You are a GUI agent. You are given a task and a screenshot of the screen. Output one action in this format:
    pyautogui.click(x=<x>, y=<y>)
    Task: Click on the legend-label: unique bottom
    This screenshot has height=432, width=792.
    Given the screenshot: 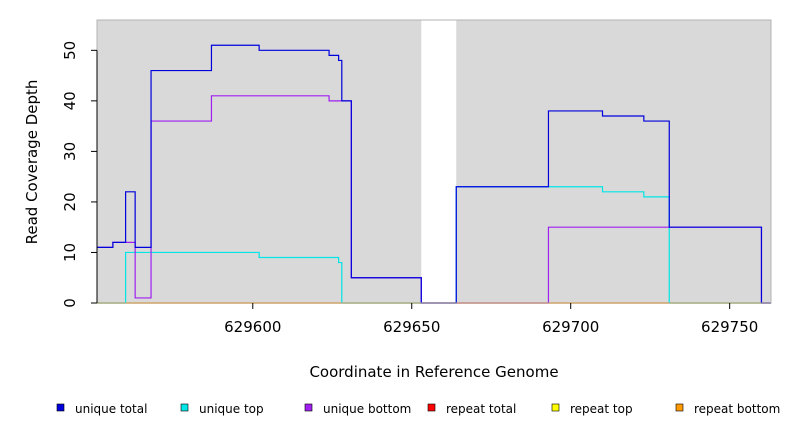 What is the action you would take?
    pyautogui.click(x=367, y=409)
    